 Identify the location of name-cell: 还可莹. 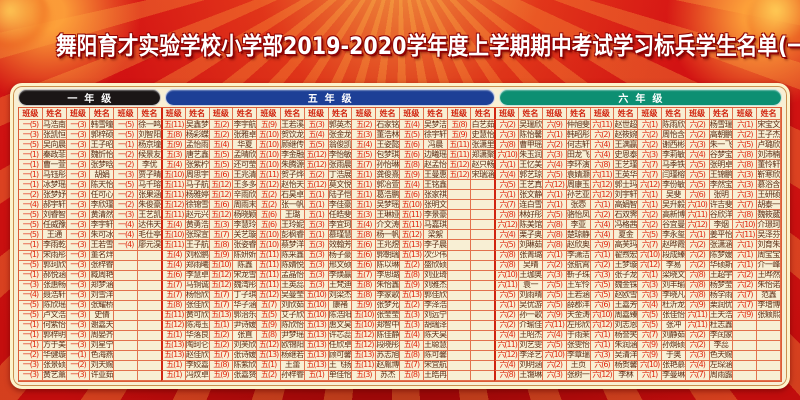
(245, 165).